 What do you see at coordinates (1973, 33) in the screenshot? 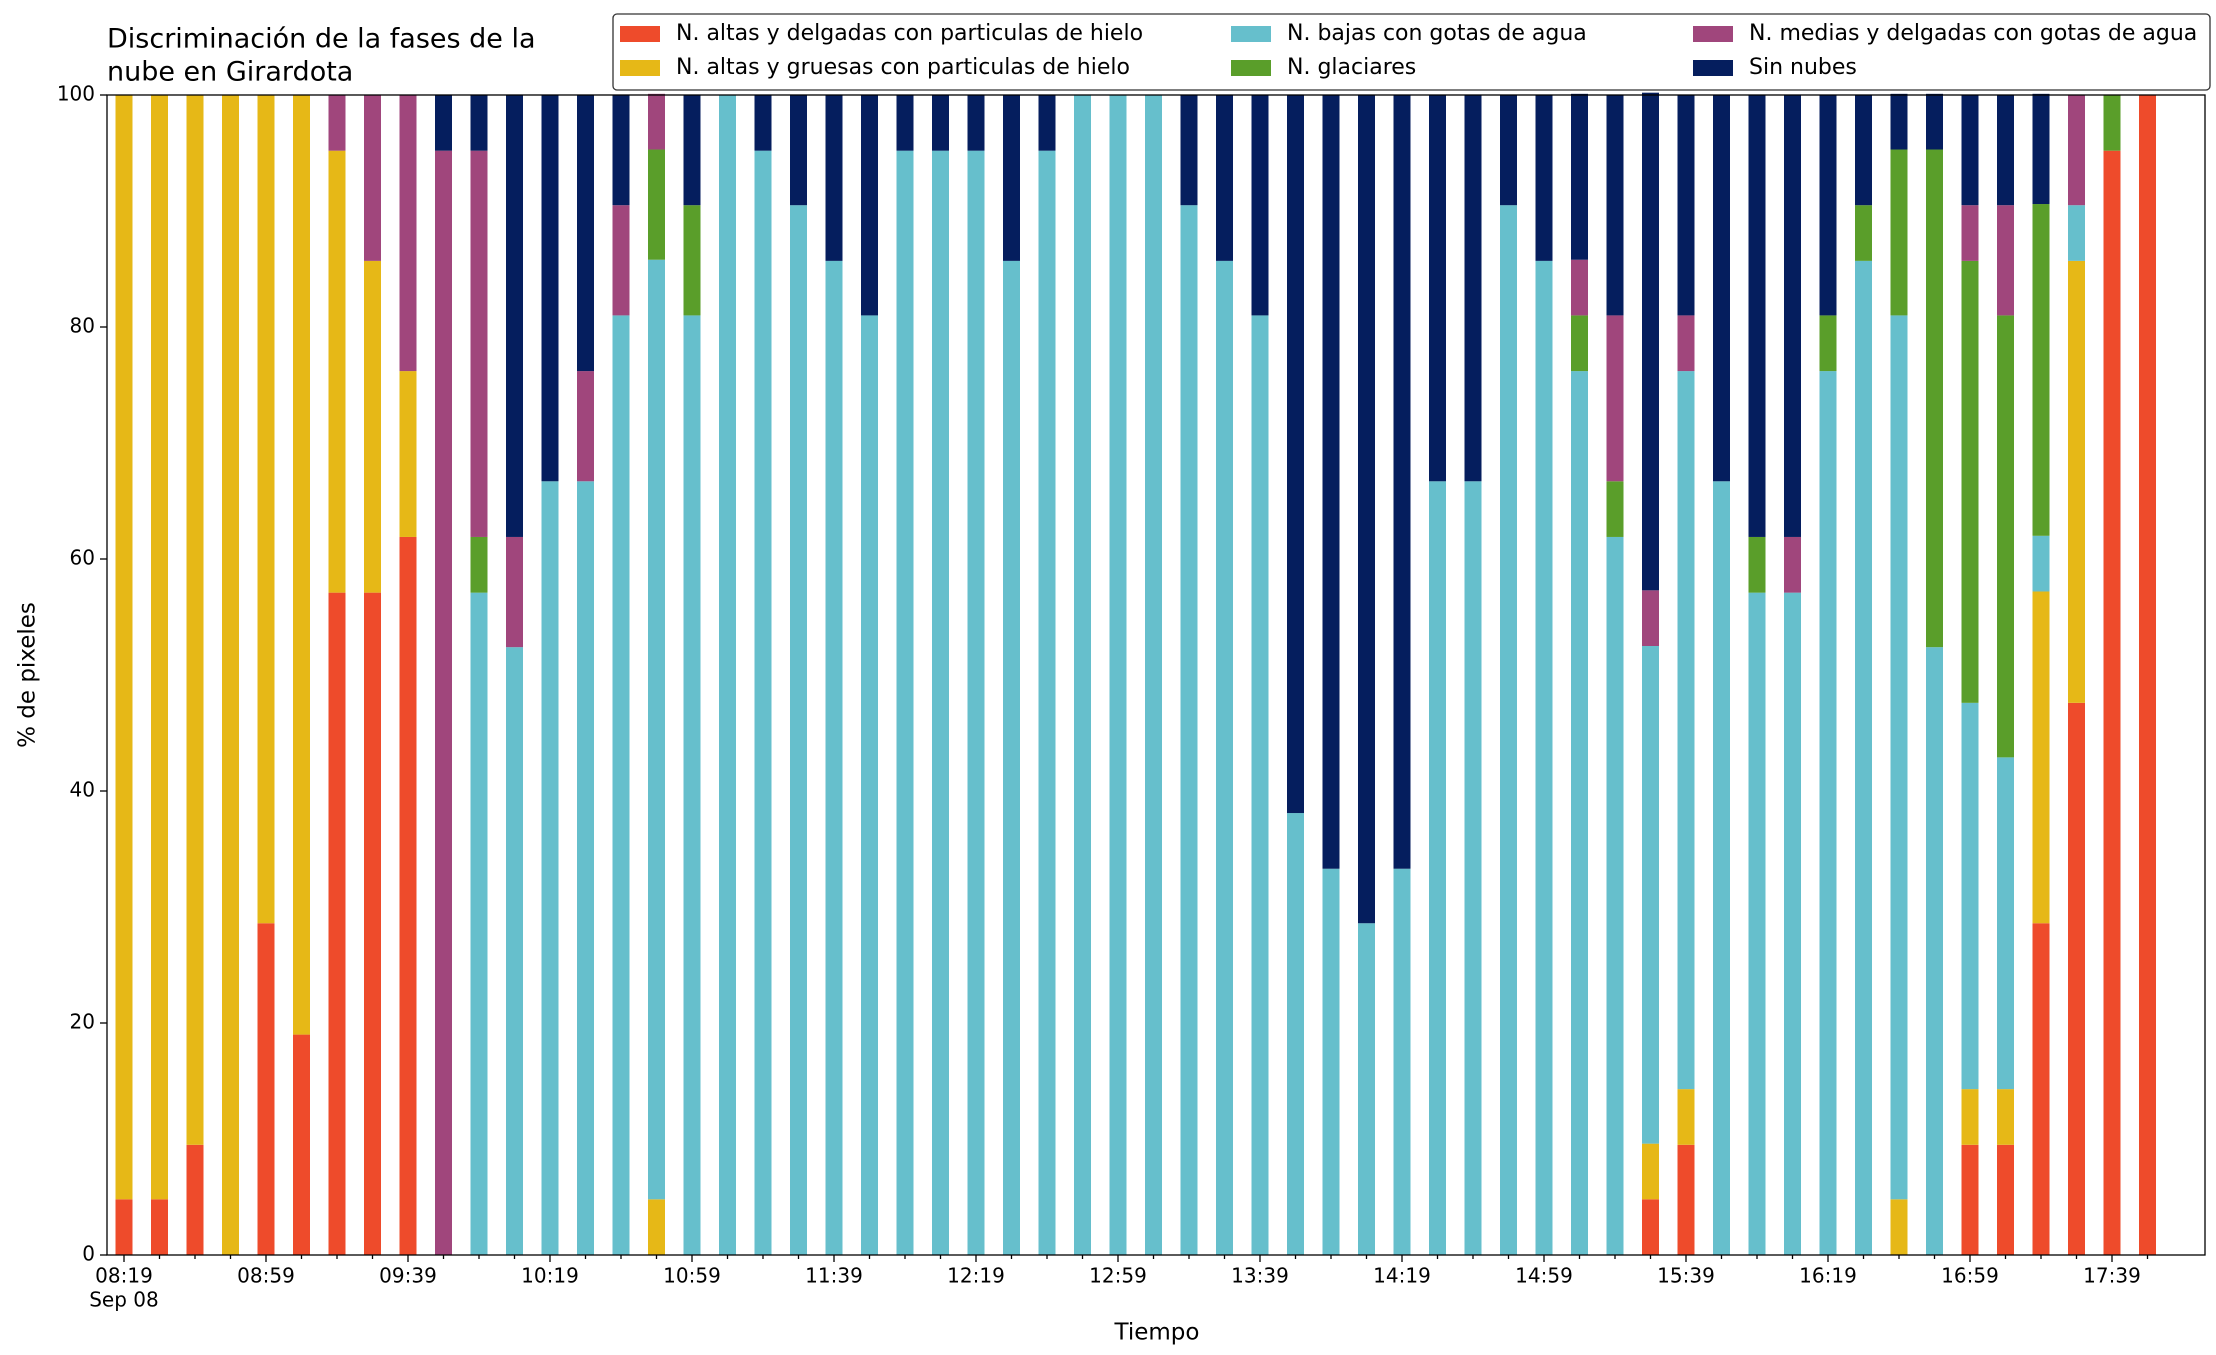
I see `legend-label: N. medias y delgadas con gotas de agua` at bounding box center [1973, 33].